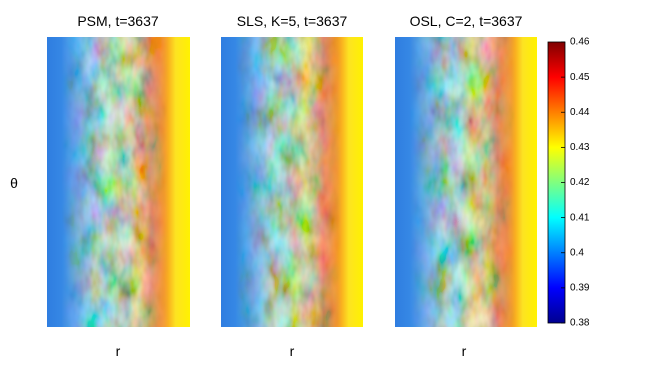 The height and width of the screenshot is (378, 664). I want to click on tick-label: 0.44, so click(580, 112).